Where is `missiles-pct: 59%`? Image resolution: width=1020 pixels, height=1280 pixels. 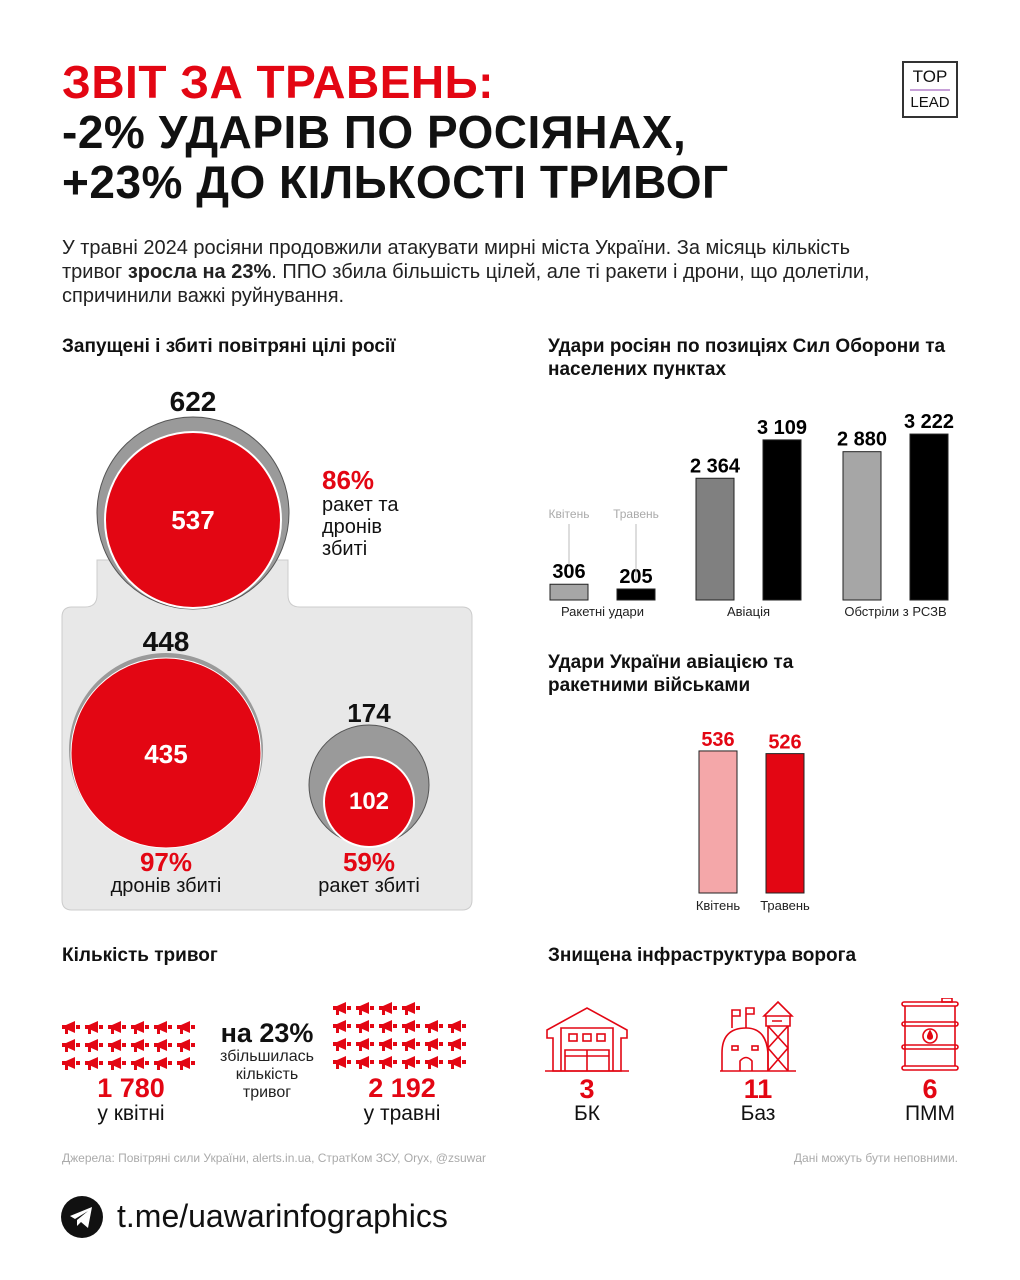
missiles-pct: 59% is located at coordinates (369, 862).